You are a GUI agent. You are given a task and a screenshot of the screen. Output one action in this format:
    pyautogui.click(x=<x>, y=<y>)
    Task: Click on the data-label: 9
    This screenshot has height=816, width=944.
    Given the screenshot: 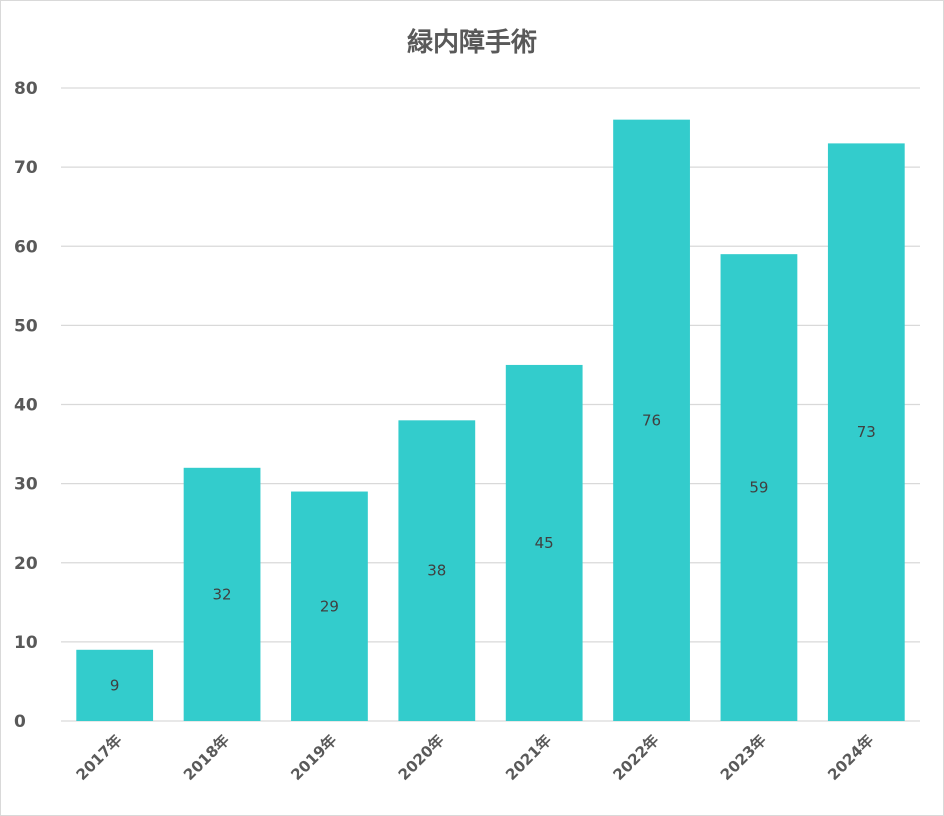 What is the action you would take?
    pyautogui.click(x=115, y=685)
    